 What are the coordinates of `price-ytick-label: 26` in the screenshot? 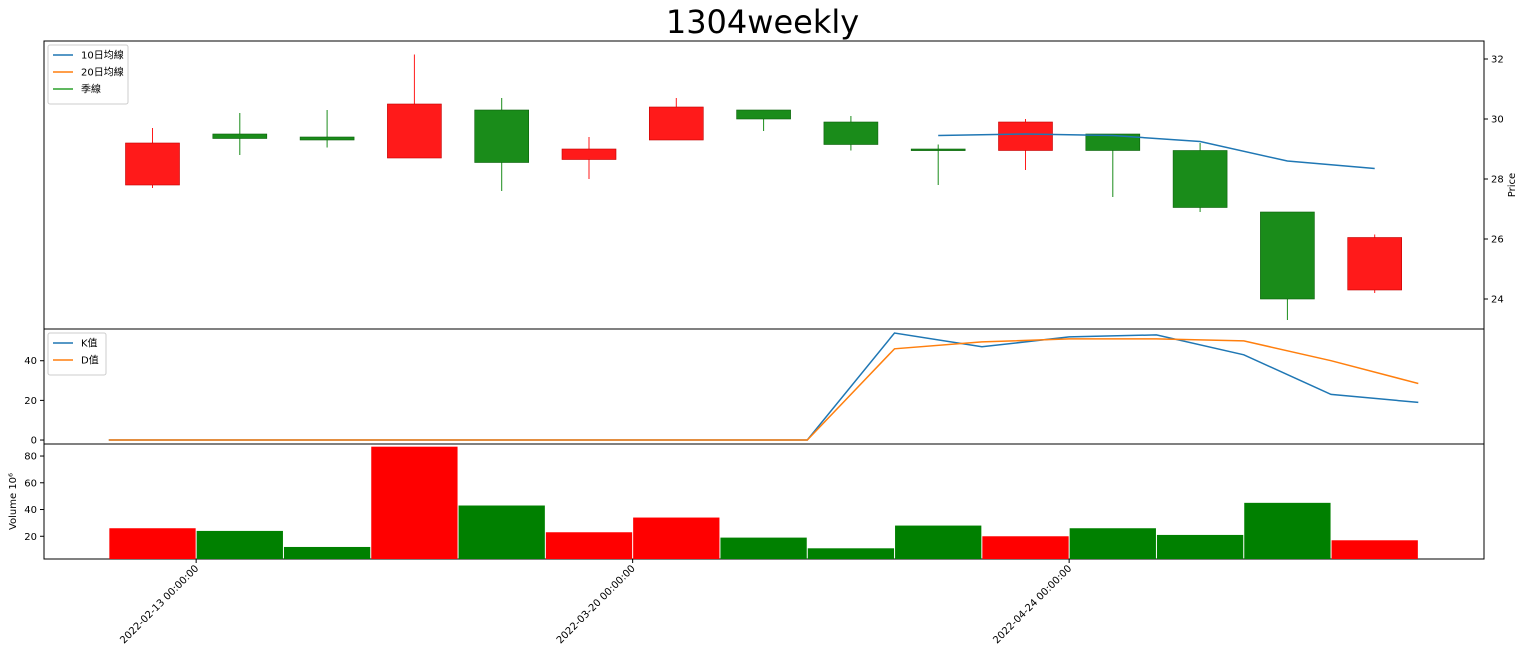 It's located at (1497, 240).